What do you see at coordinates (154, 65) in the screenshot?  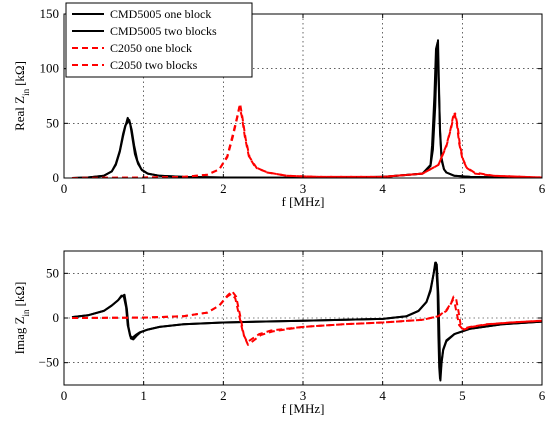 I see `legend-label: C2050 two blocks` at bounding box center [154, 65].